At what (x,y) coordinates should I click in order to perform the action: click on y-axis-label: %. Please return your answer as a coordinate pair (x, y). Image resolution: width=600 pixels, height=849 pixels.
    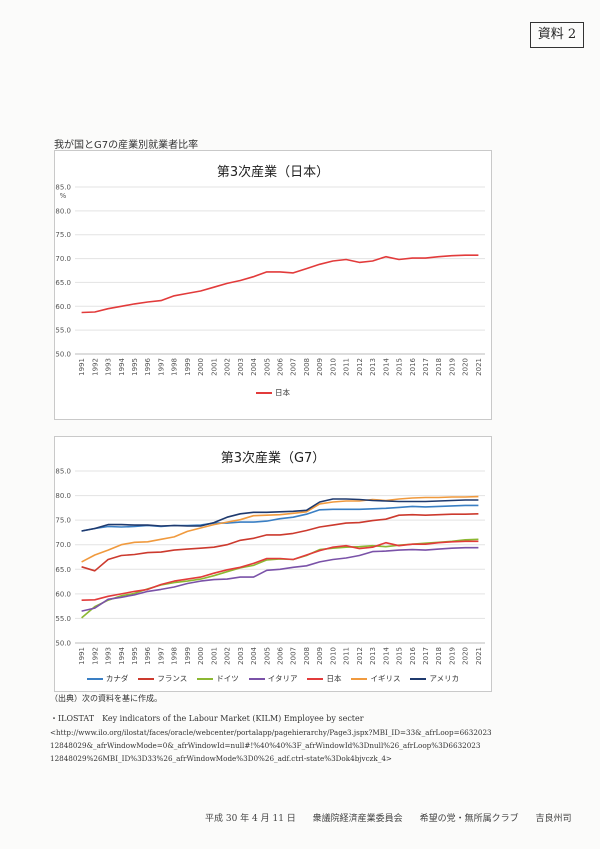
    Looking at the image, I should click on (63, 196).